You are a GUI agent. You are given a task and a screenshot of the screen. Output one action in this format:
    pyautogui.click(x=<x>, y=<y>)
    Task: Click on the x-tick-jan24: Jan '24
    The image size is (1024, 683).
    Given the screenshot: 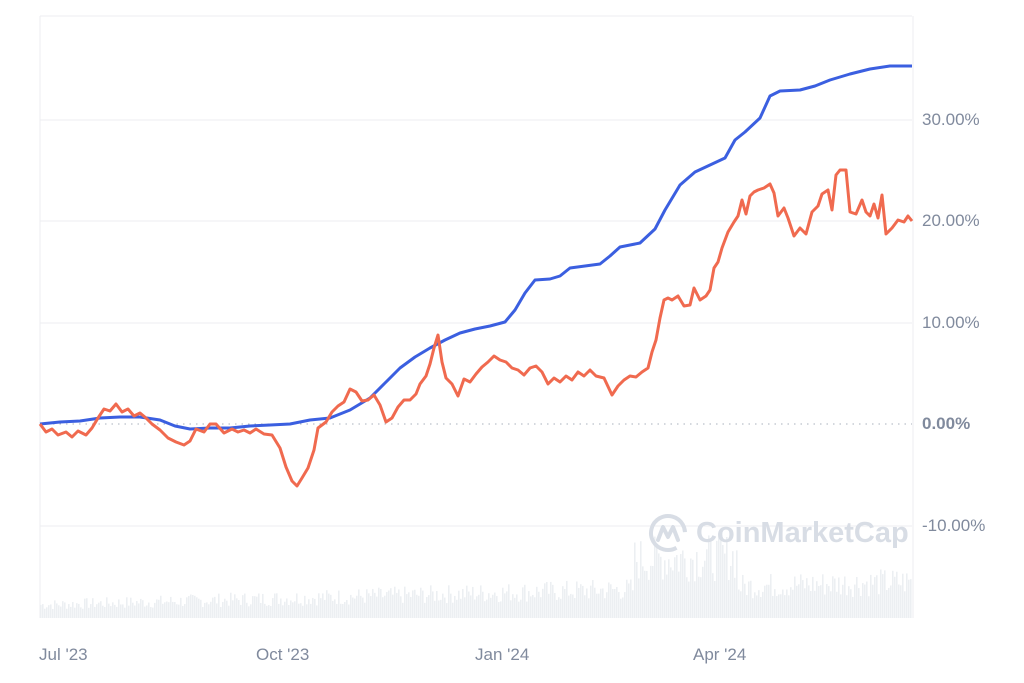 What is the action you would take?
    pyautogui.click(x=502, y=654)
    